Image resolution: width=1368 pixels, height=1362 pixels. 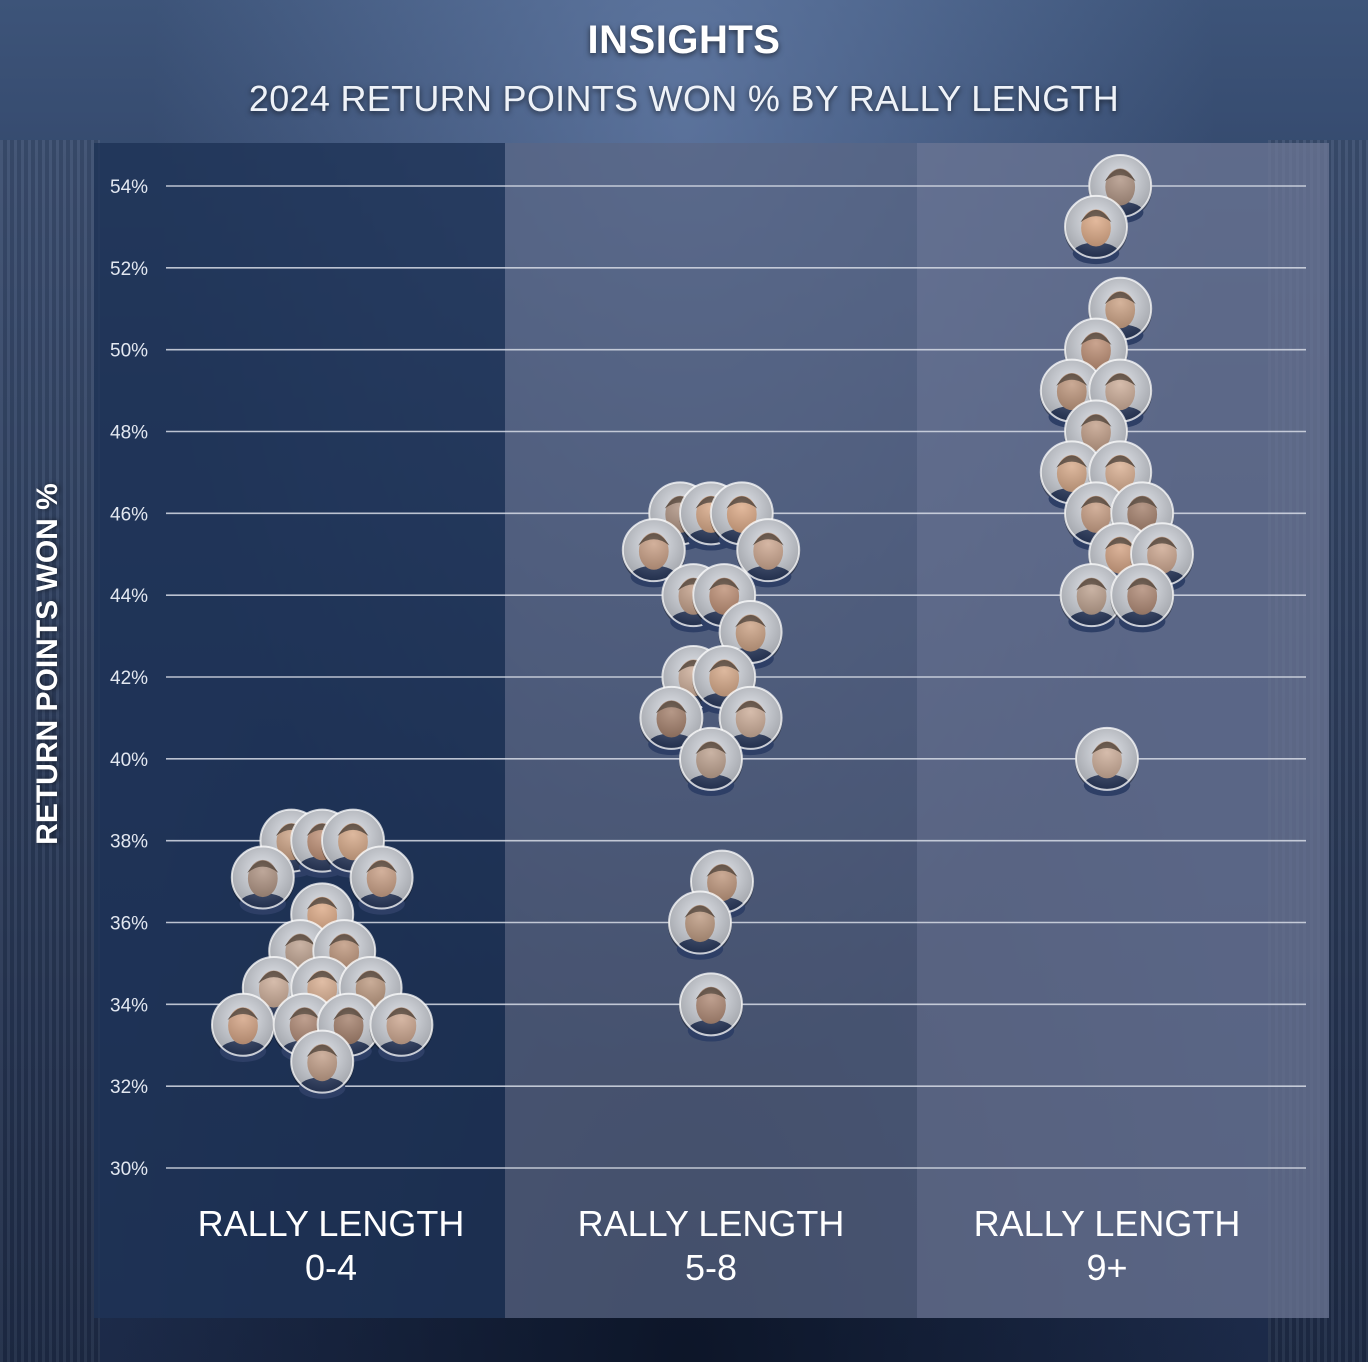 I want to click on y-axis-label: RETURN POINTS WON %, so click(x=47, y=664).